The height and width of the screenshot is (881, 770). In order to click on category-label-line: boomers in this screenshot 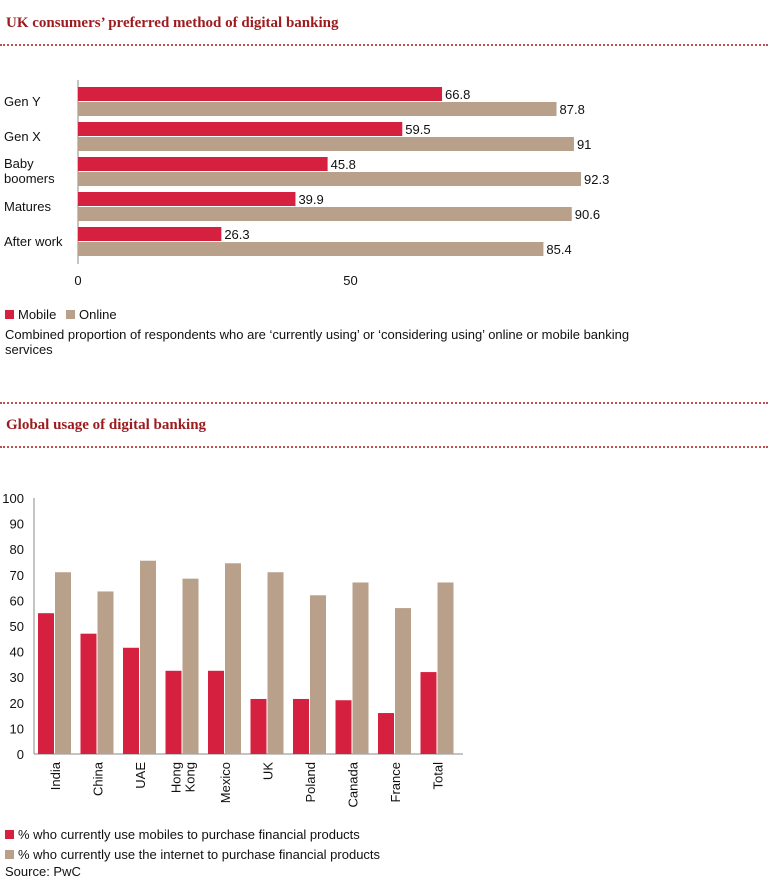, I will do `click(29, 178)`.